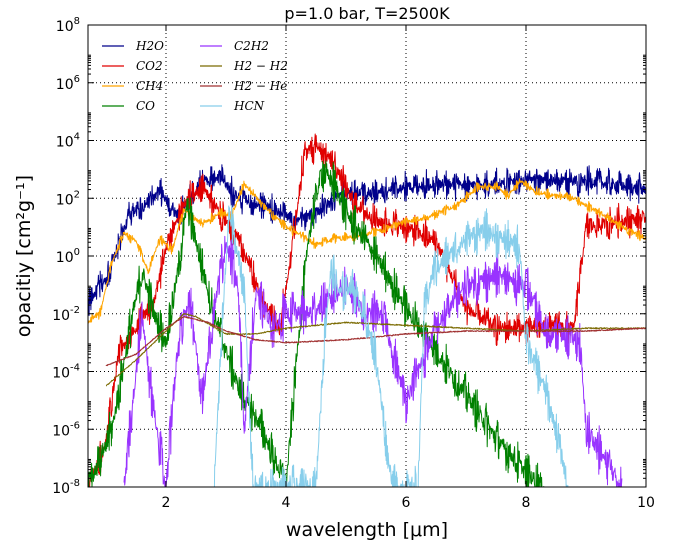 This screenshot has width=673, height=544. What do you see at coordinates (166, 503) in the screenshot?
I see `x-tick-label: 2` at bounding box center [166, 503].